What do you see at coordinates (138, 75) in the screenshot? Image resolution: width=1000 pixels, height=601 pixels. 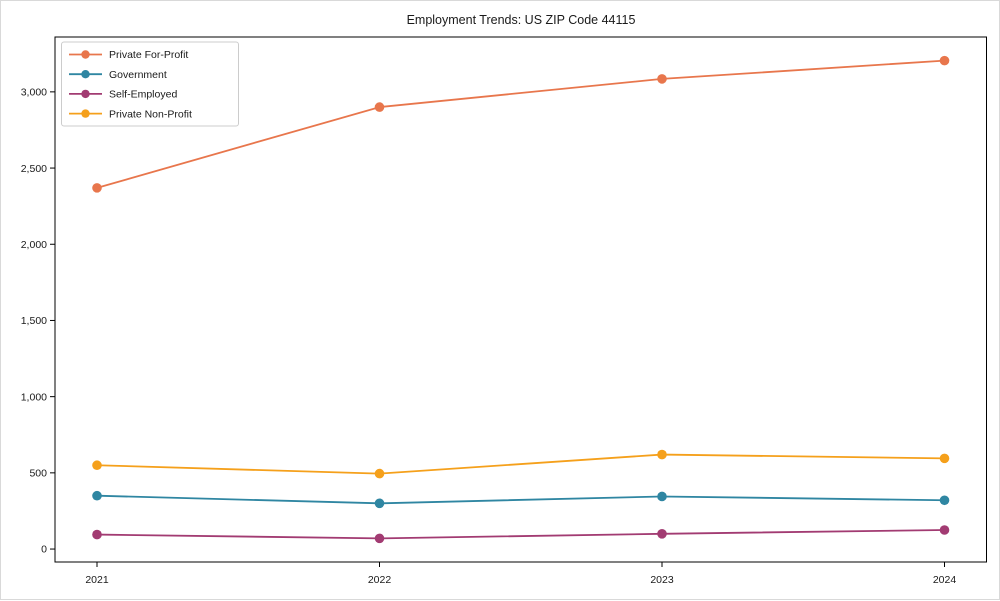 I see `legend-label: Government` at bounding box center [138, 75].